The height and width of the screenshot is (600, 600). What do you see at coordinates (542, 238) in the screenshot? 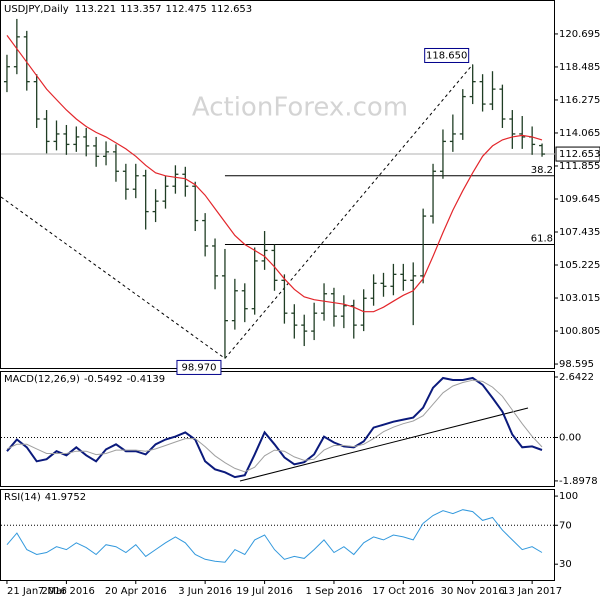
I see `fib-label: 61.8` at bounding box center [542, 238].